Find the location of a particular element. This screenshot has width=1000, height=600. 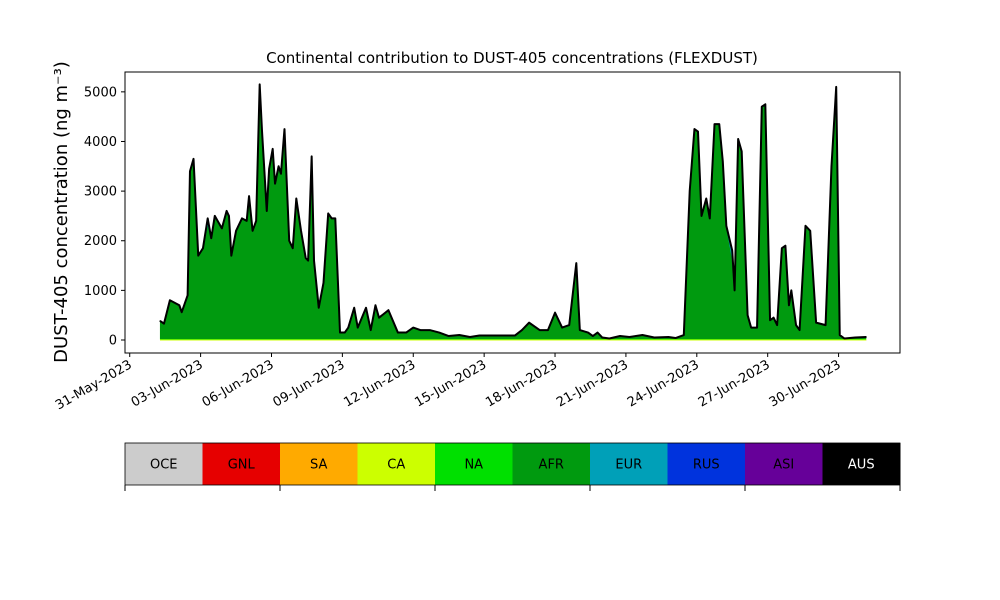

legend-label: AFR is located at coordinates (551, 465).